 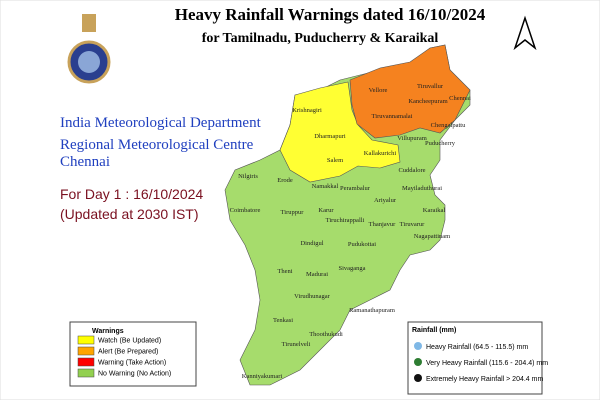 What do you see at coordinates (330, 14) in the screenshot?
I see `title: Heavy Rainfall Warnings dated 16/10/2024` at bounding box center [330, 14].